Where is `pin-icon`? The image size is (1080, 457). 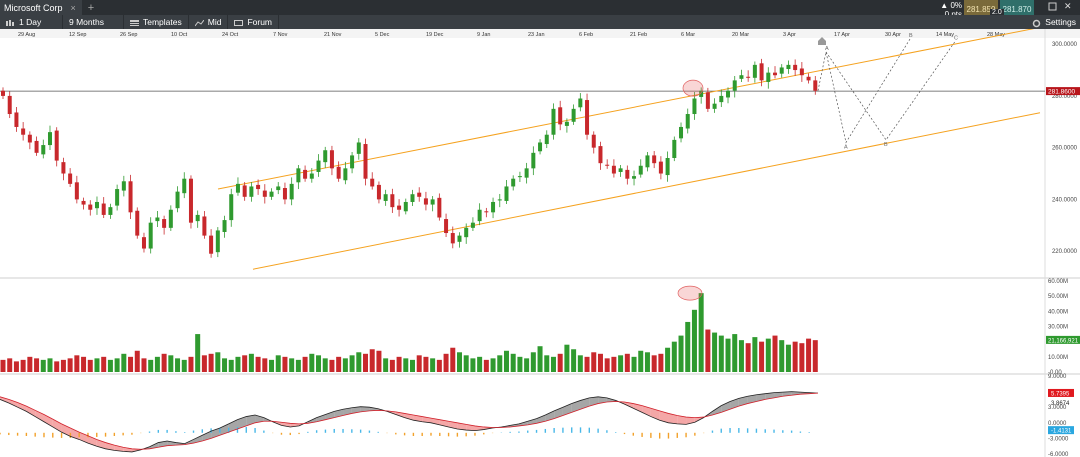
pin-icon is located at coordinates (1052, 6).